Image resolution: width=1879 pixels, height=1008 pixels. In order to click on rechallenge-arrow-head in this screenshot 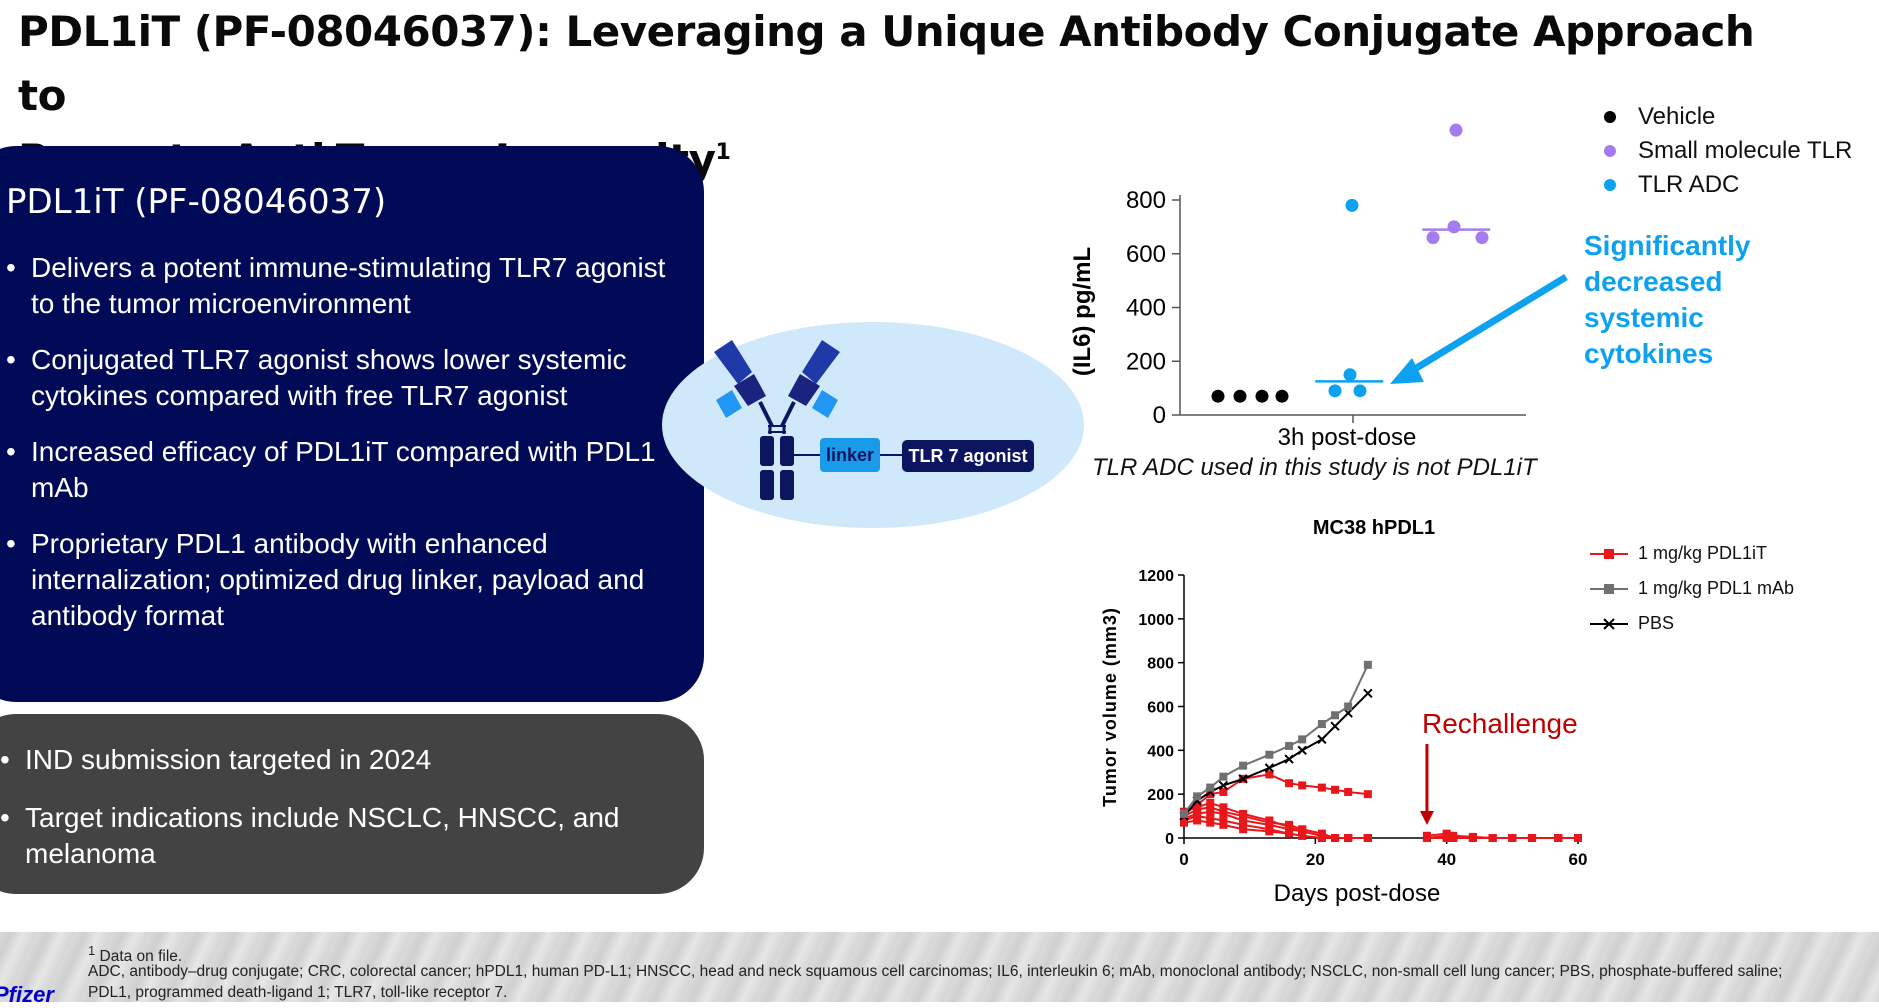, I will do `click(1426, 818)`.